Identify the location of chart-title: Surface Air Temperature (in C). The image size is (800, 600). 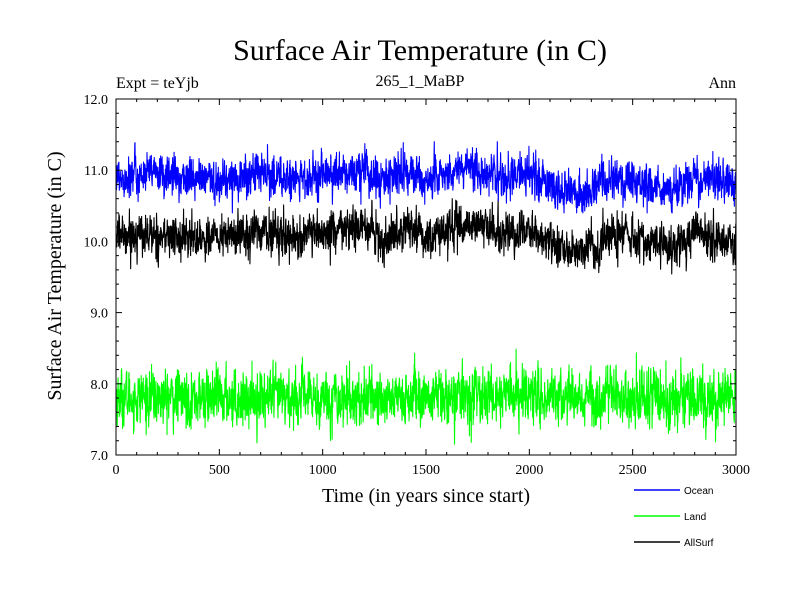
(420, 50).